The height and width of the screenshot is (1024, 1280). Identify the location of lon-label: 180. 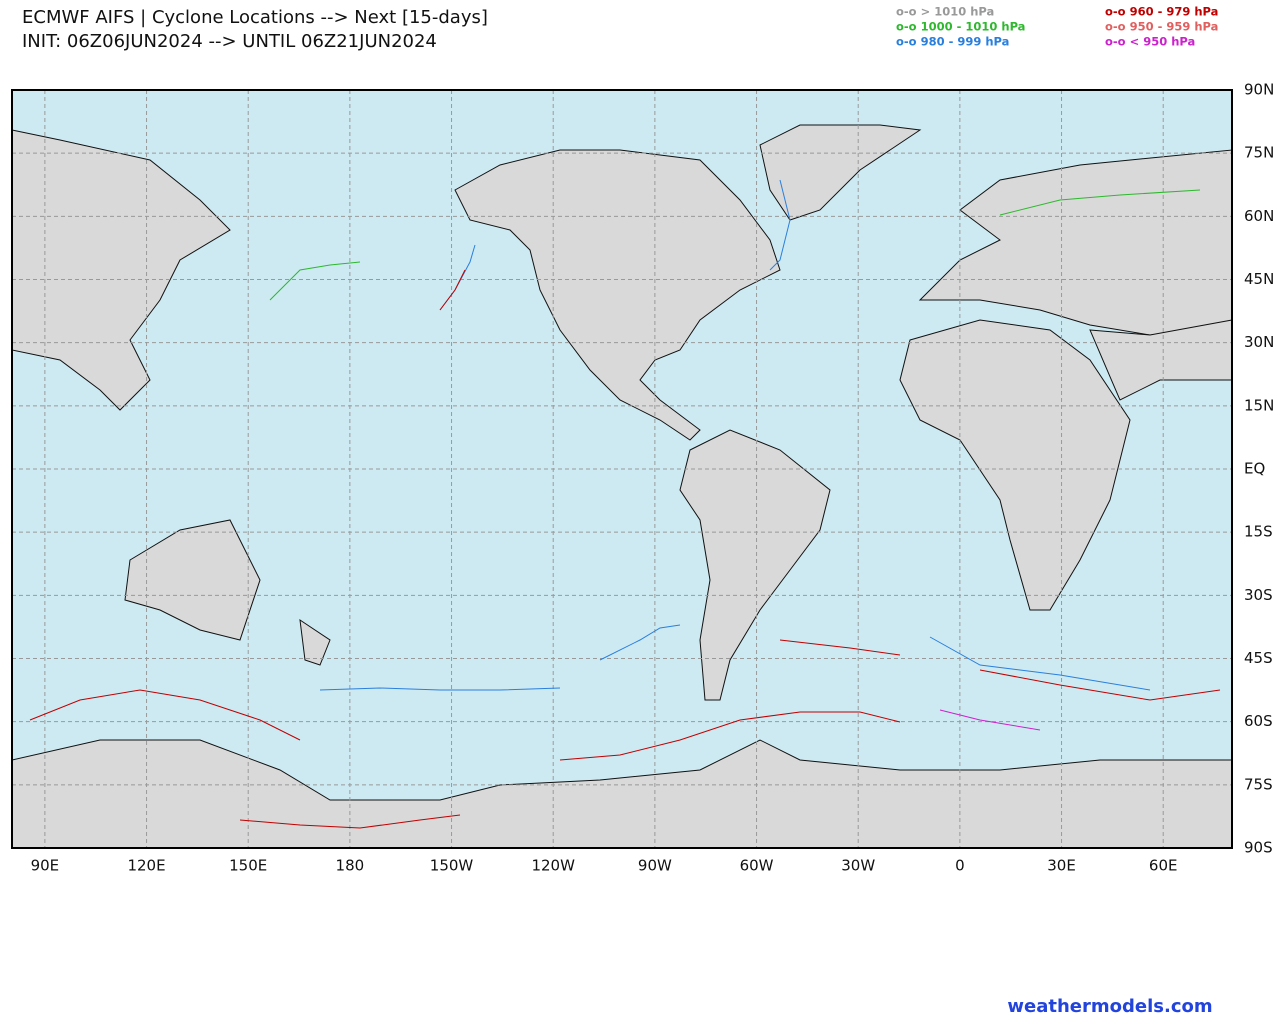
(350, 866).